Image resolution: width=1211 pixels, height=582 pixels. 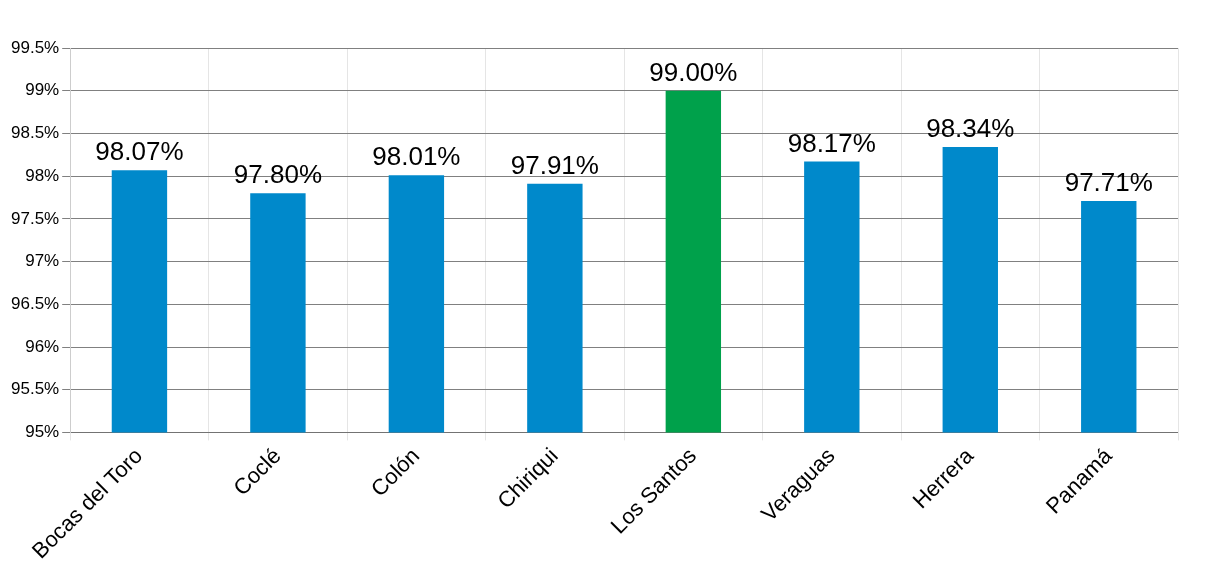 I want to click on data-label: 97.91%, so click(x=554, y=165).